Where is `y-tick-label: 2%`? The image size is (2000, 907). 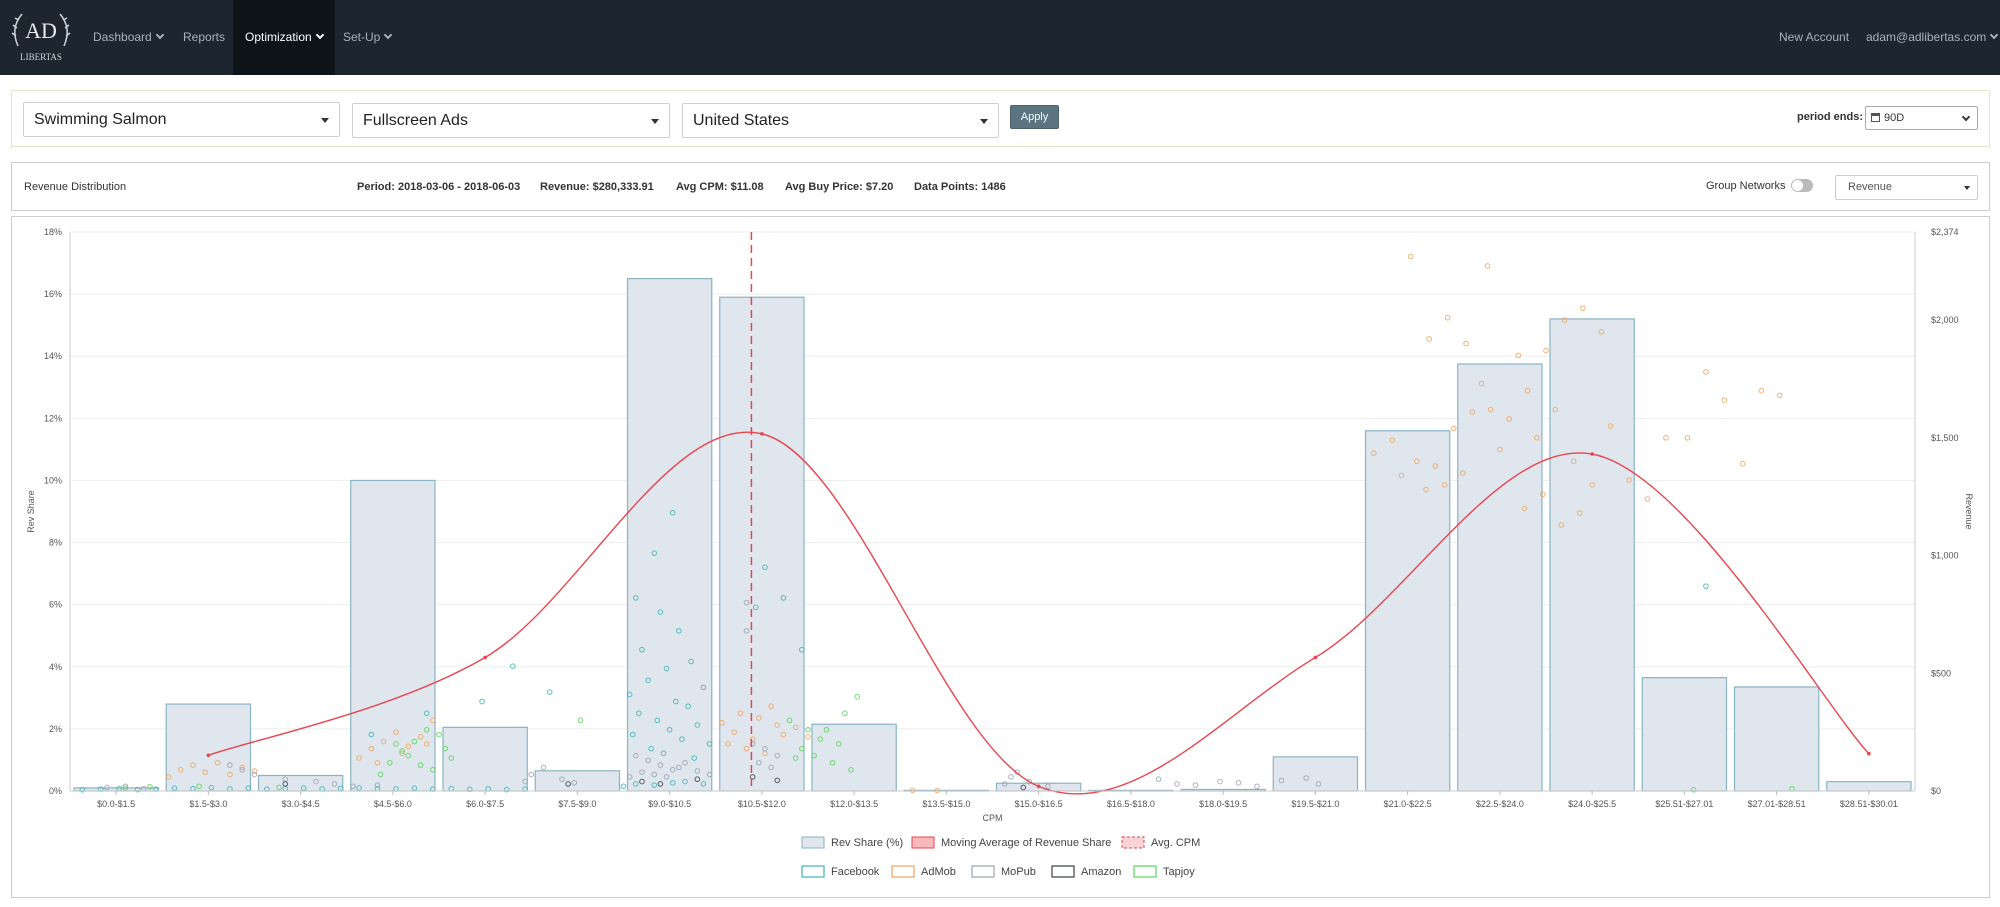
y-tick-label: 2% is located at coordinates (55, 729).